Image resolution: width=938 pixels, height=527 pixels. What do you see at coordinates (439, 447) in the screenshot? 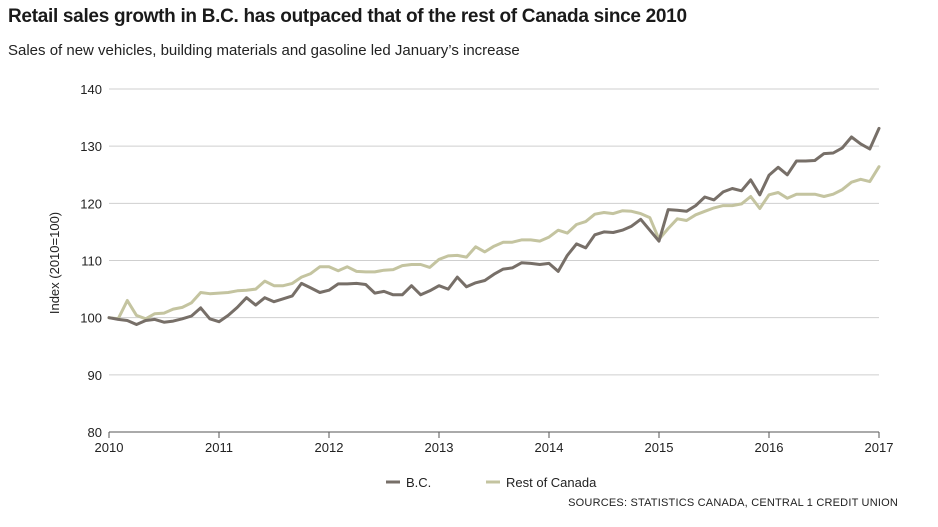
I see `x-tick-label: 2013` at bounding box center [439, 447].